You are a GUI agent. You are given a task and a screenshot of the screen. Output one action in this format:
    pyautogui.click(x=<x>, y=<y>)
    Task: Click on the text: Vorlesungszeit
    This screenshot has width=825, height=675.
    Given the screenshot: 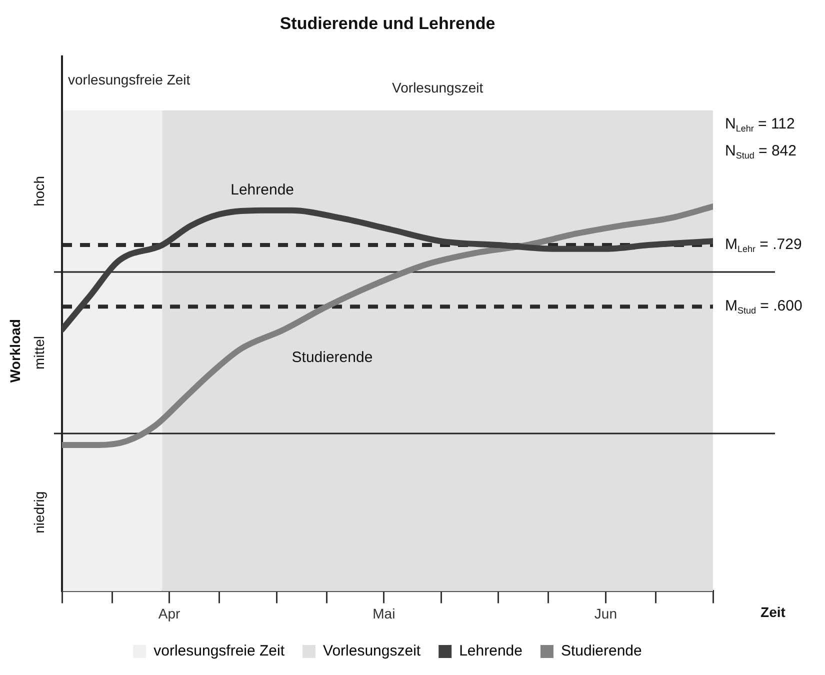 What is the action you would take?
    pyautogui.click(x=438, y=87)
    